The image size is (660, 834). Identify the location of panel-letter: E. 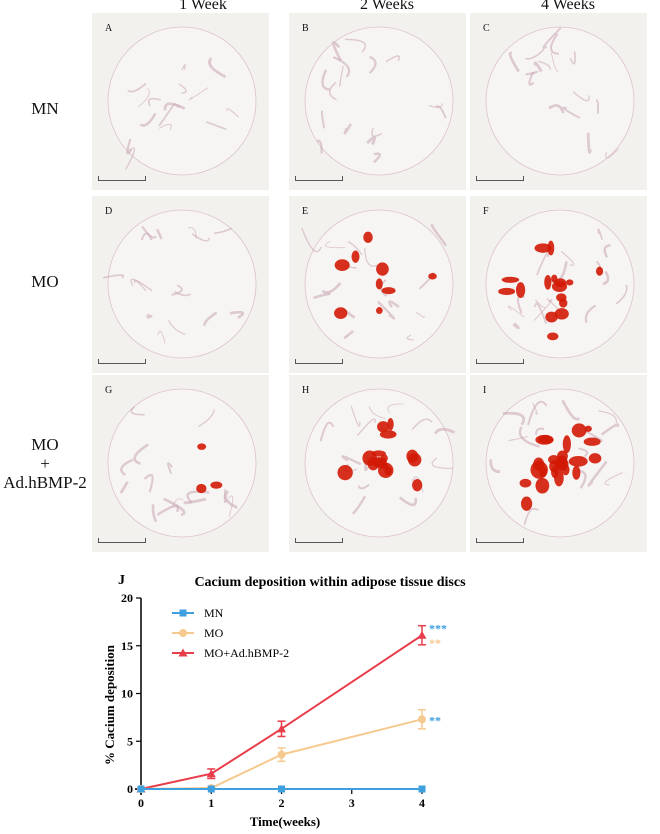
(305, 211).